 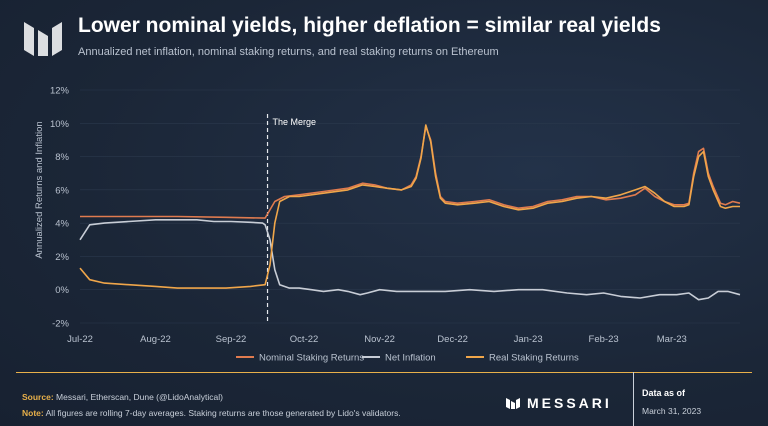 What do you see at coordinates (513, 403) in the screenshot?
I see `brand-logo-icon` at bounding box center [513, 403].